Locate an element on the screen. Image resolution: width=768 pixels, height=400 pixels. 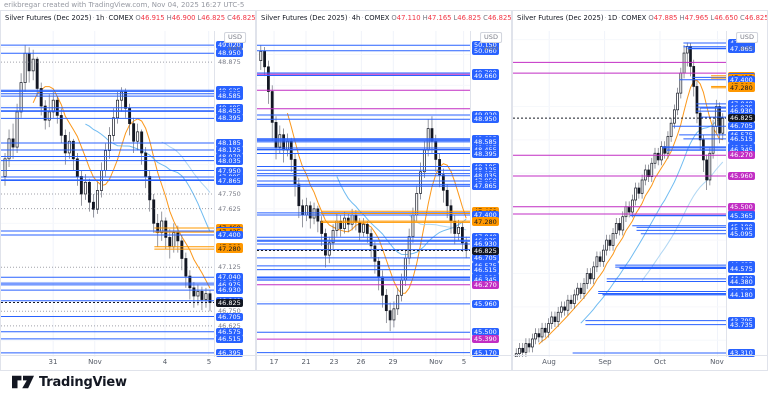
price-level-label: 48.125 is located at coordinates (229, 150).